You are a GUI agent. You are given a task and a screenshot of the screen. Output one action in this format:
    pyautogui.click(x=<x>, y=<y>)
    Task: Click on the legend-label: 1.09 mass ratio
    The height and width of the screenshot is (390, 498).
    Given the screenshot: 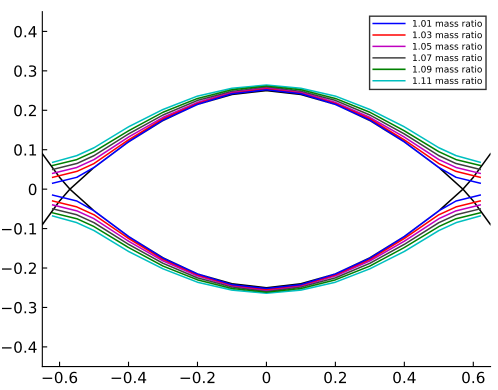 What is the action you would take?
    pyautogui.click(x=447, y=69)
    